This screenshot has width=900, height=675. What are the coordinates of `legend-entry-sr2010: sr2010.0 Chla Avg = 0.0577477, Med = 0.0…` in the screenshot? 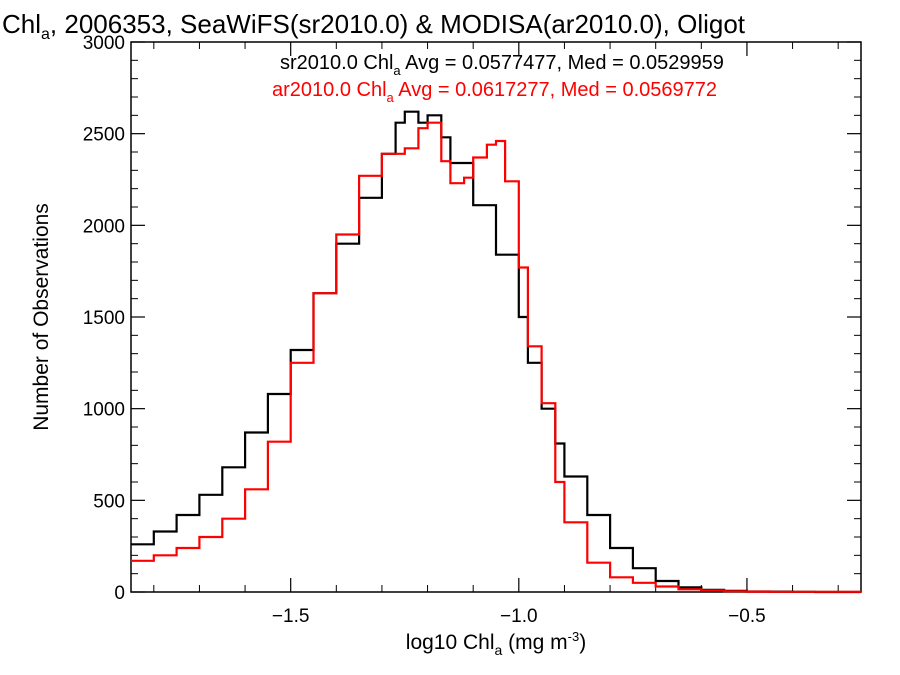 It's located at (502, 65).